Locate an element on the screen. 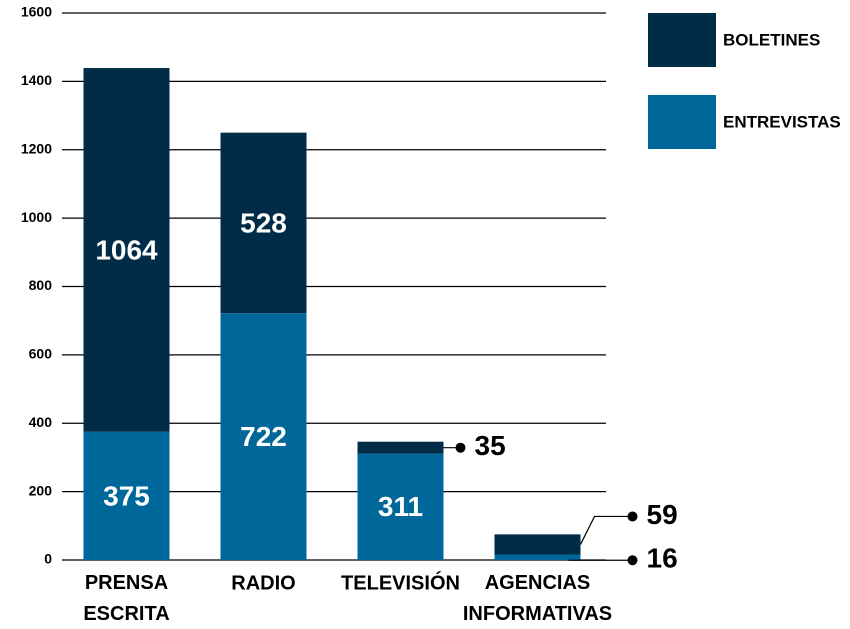 The width and height of the screenshot is (850, 629). data-label: 722 is located at coordinates (263, 436).